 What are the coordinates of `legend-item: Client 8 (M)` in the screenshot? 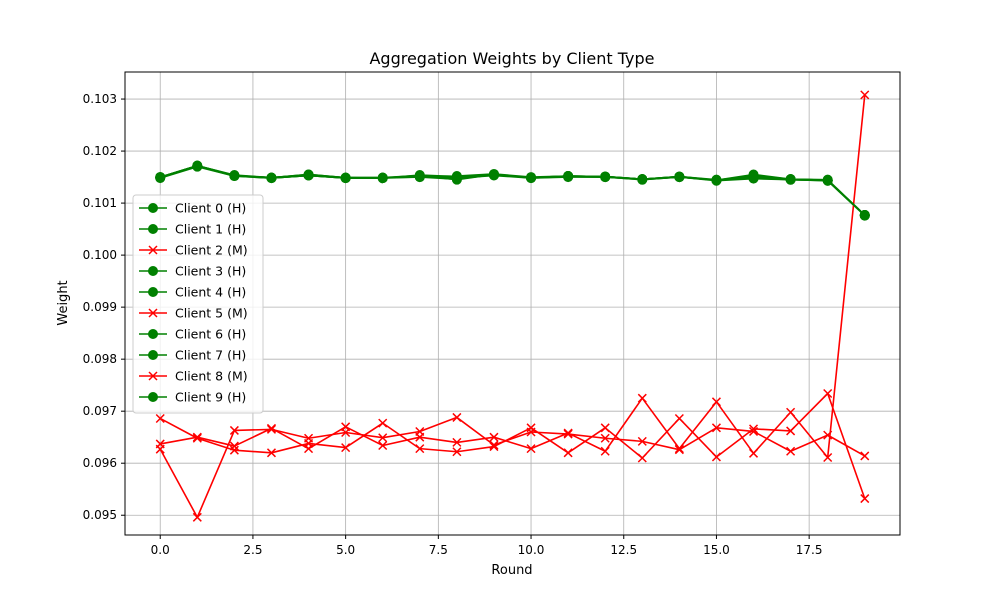 It's located at (193, 376).